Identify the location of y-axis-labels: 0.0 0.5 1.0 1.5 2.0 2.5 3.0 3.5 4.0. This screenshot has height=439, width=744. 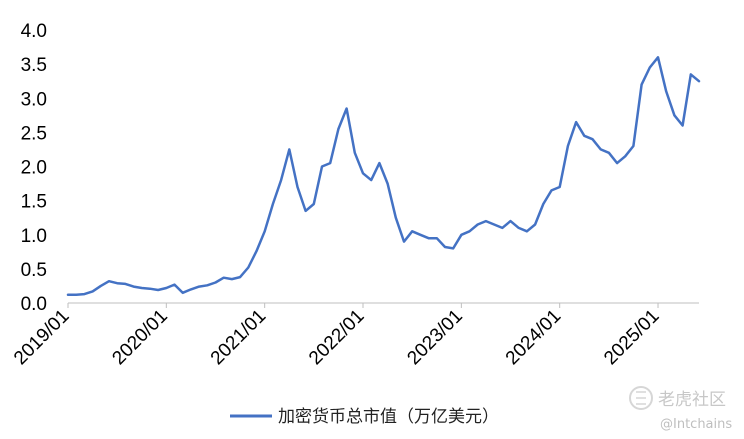
(34, 168).